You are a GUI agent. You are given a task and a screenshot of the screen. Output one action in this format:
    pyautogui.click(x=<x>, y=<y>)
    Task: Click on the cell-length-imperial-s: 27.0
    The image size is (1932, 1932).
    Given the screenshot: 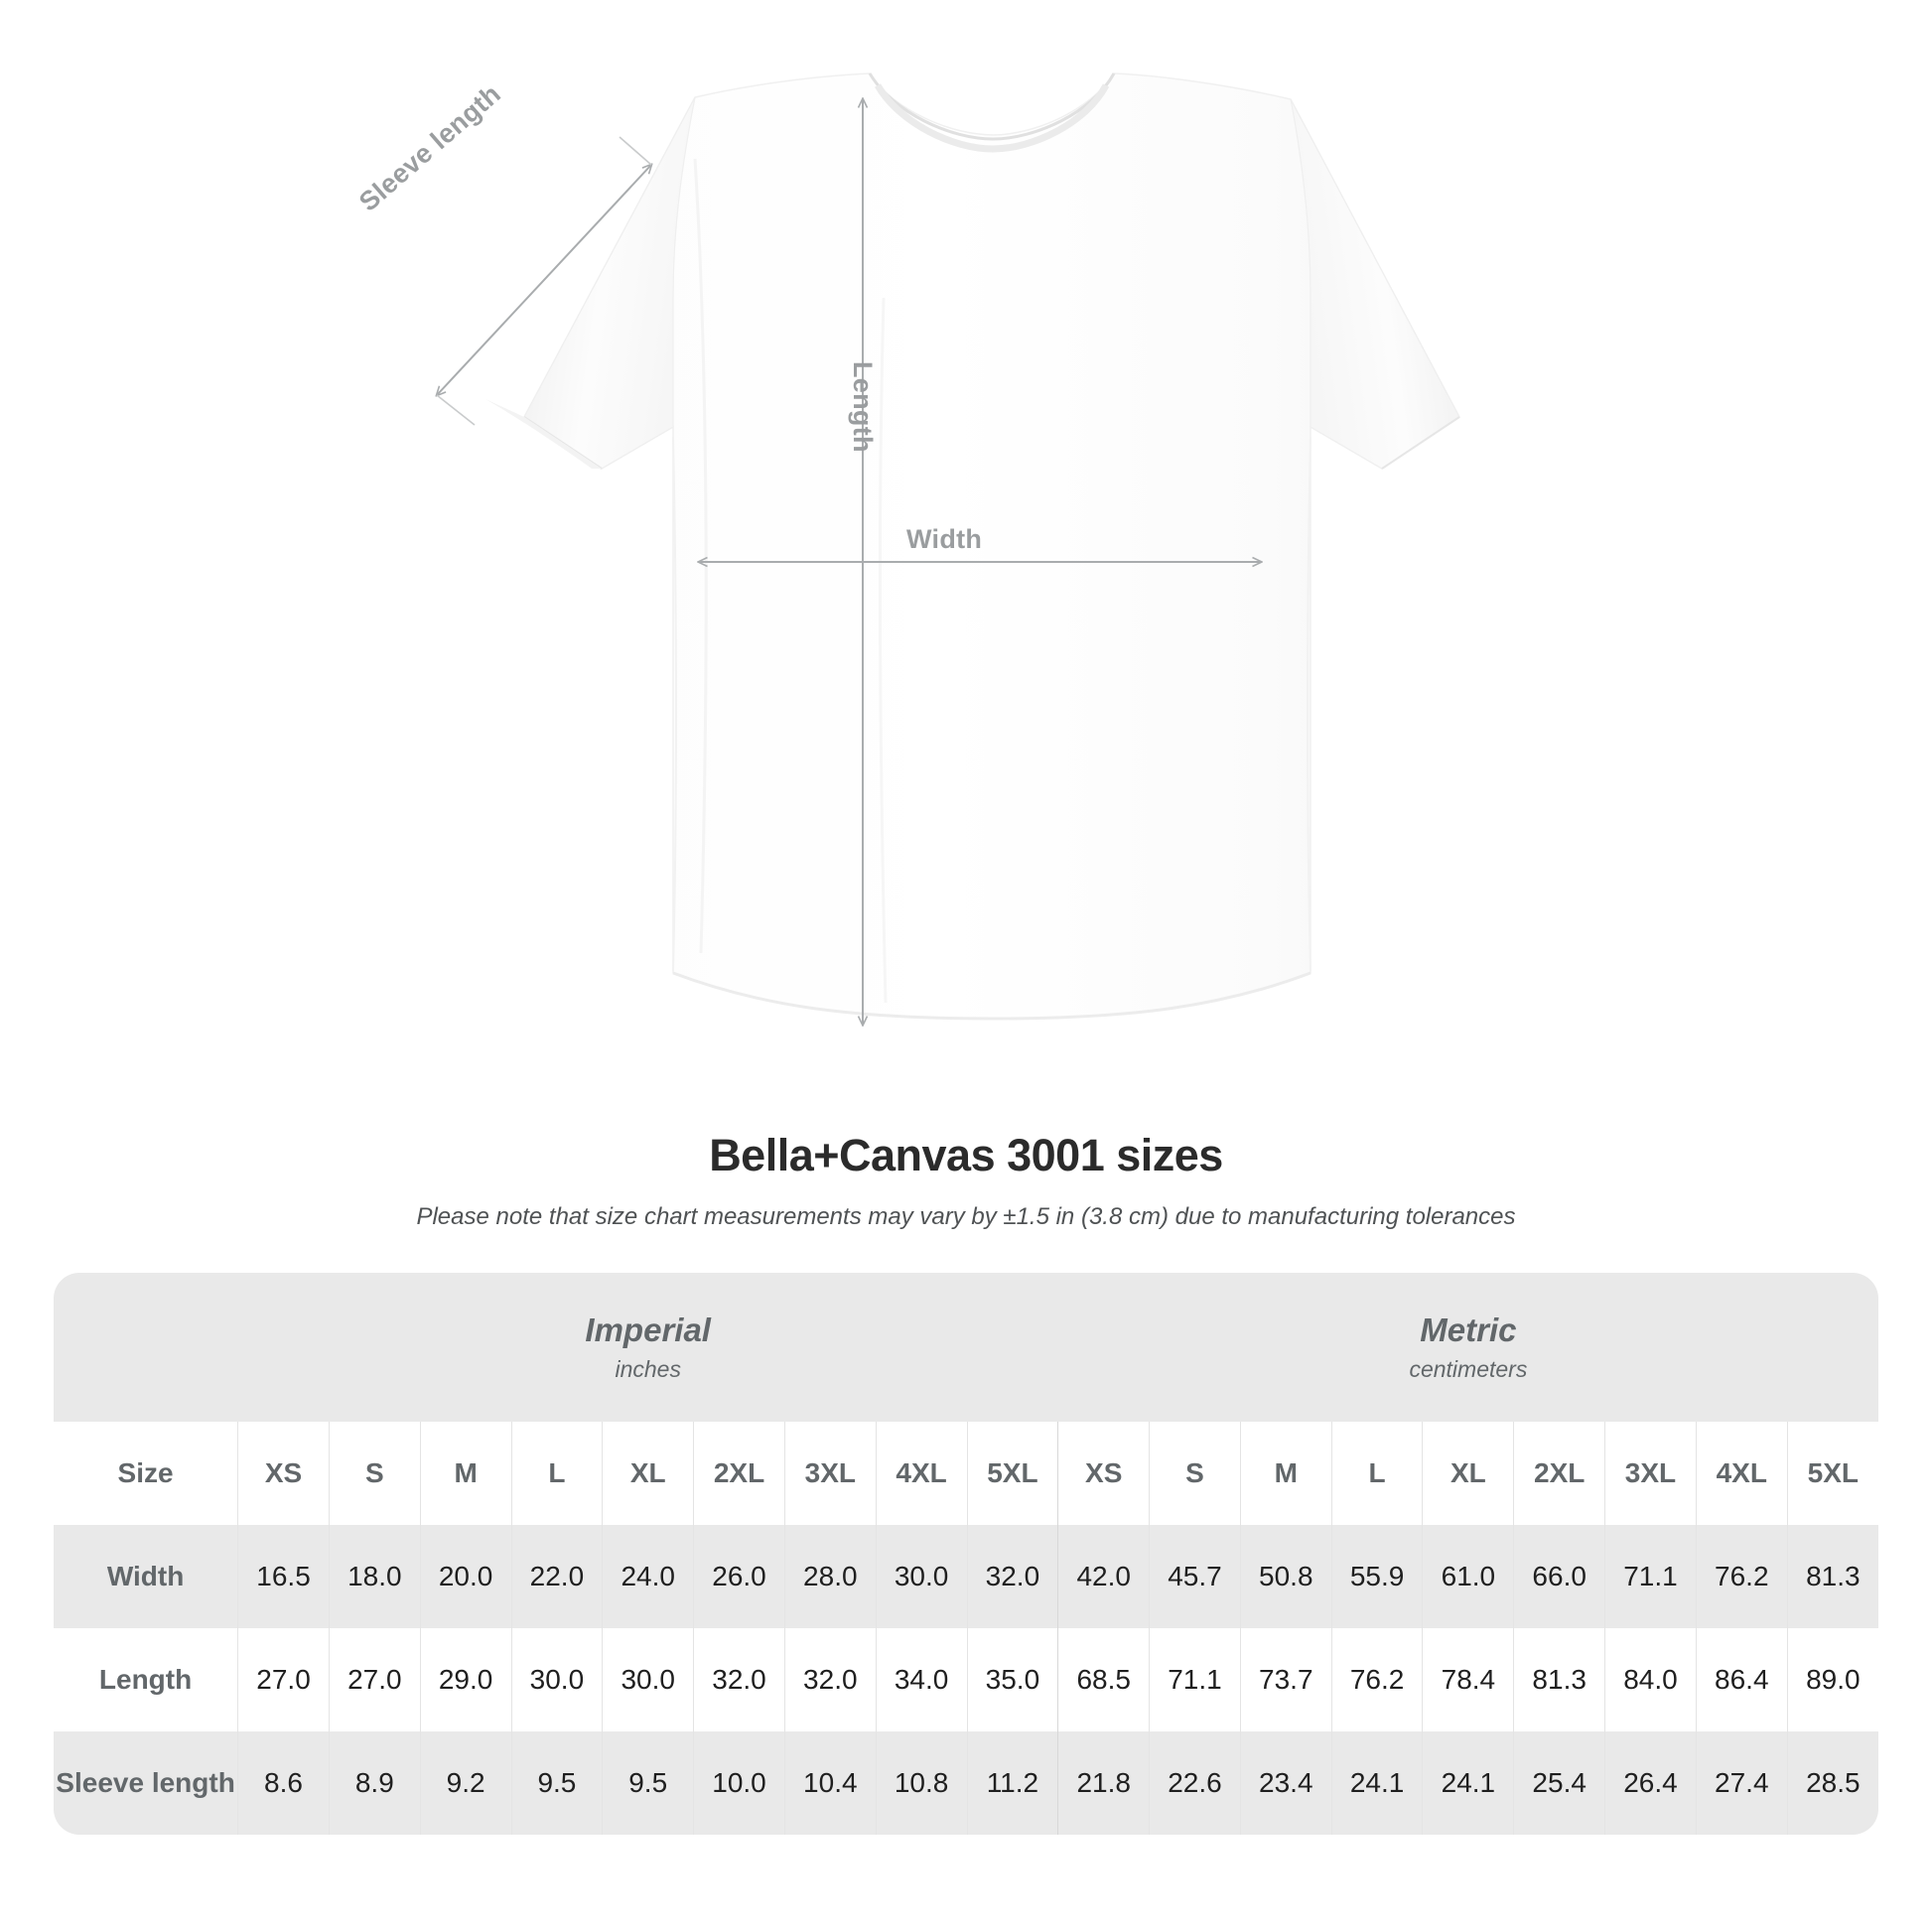 What is the action you would take?
    pyautogui.click(x=375, y=1679)
    